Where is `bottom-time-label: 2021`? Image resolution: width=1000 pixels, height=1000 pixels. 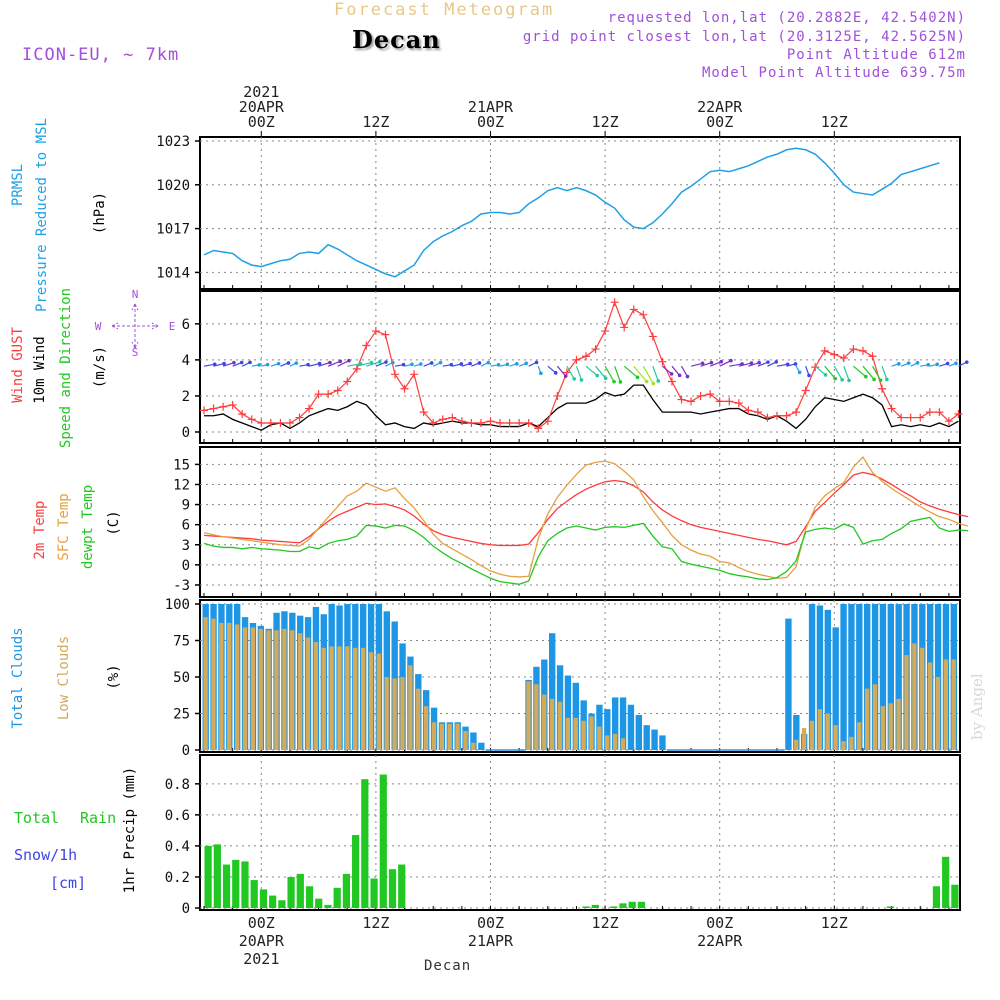
bottom-time-label: 2021 is located at coordinates (261, 959).